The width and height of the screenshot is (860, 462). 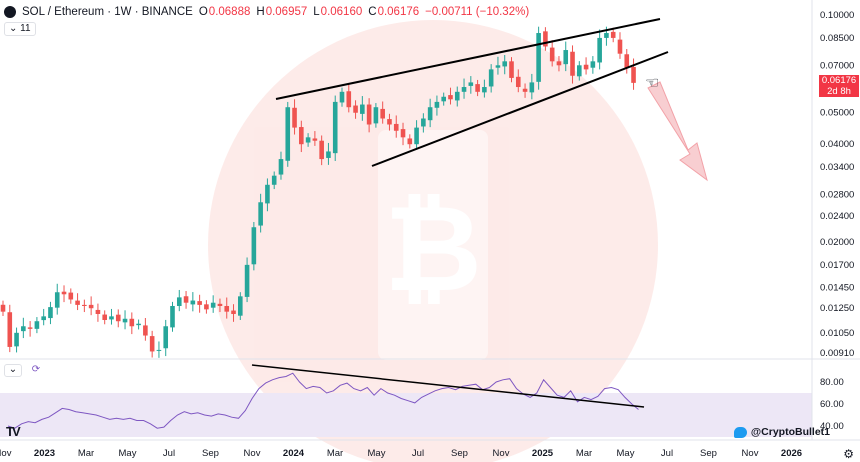 What do you see at coordinates (839, 91) in the screenshot?
I see `candle-countdown: 2d 8h` at bounding box center [839, 91].